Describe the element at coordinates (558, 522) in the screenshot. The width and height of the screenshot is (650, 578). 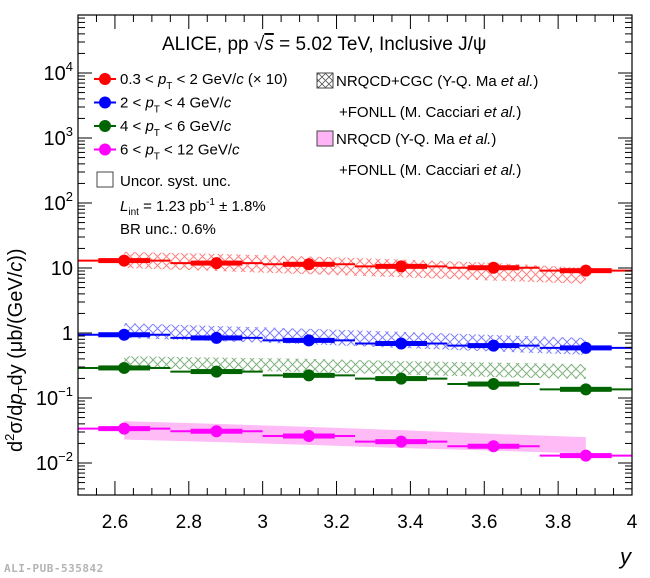
I see `x-tick-label: 3.8` at that location.